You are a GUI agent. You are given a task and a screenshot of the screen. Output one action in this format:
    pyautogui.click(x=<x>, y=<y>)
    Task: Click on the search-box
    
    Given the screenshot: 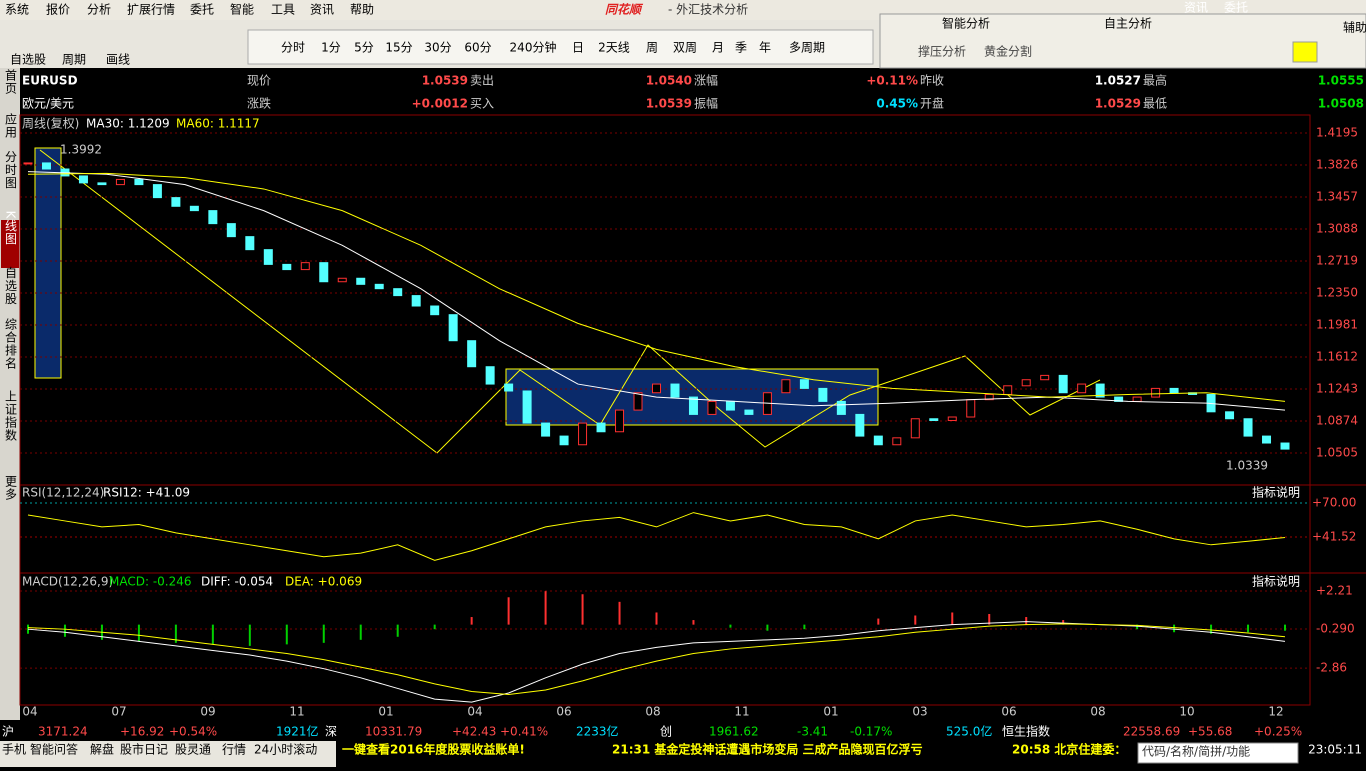 What is the action you would take?
    pyautogui.click(x=1218, y=753)
    